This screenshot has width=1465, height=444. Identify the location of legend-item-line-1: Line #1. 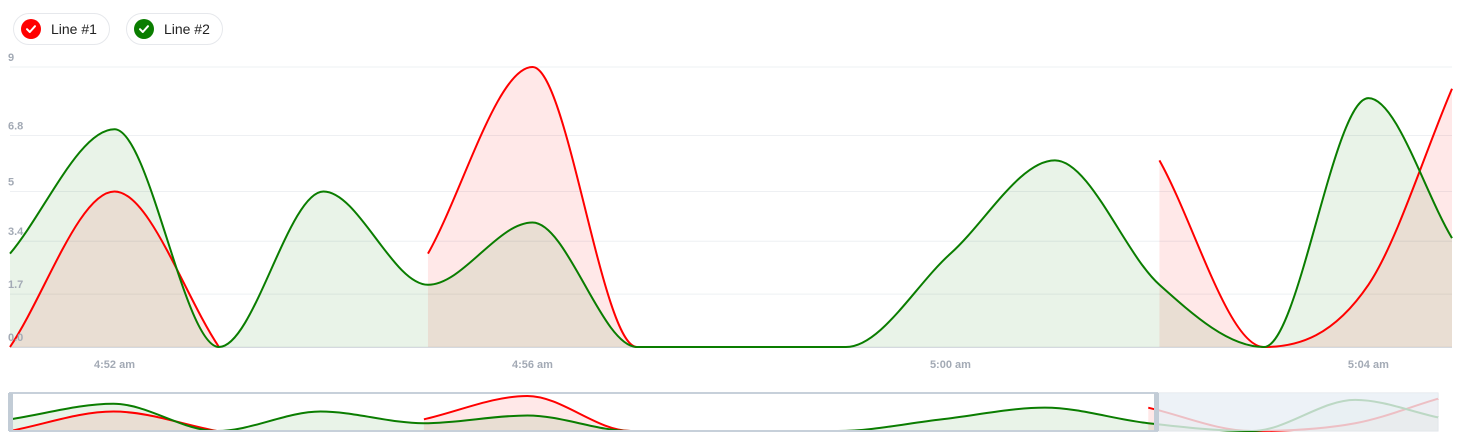
(61, 29).